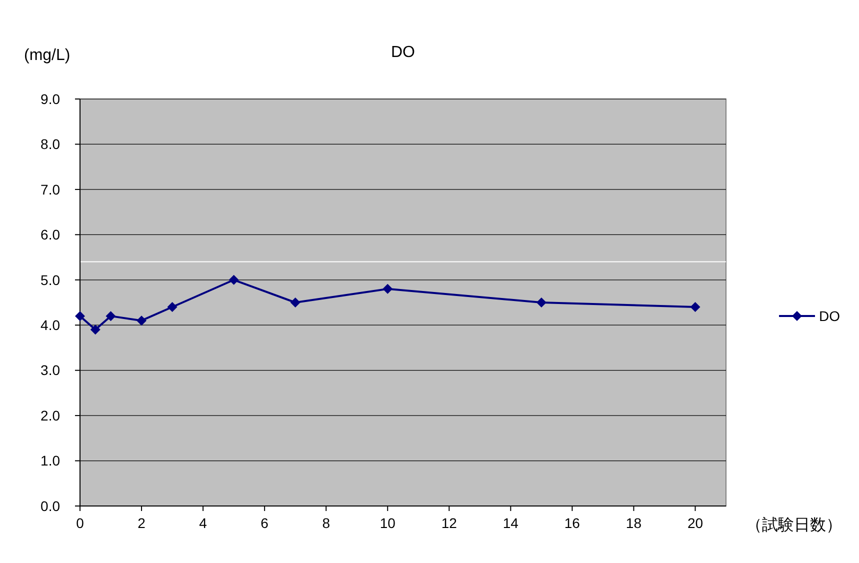 The width and height of the screenshot is (859, 563). I want to click on y-tick-label: 1.0, so click(50, 460).